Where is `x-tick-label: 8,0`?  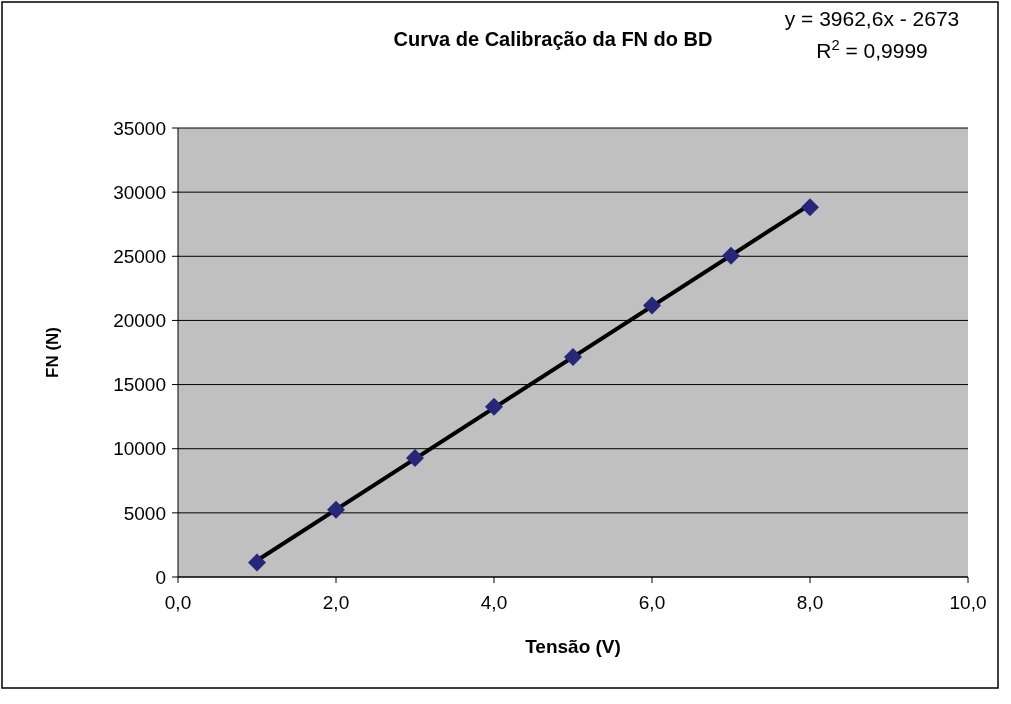
x-tick-label: 8,0 is located at coordinates (810, 602).